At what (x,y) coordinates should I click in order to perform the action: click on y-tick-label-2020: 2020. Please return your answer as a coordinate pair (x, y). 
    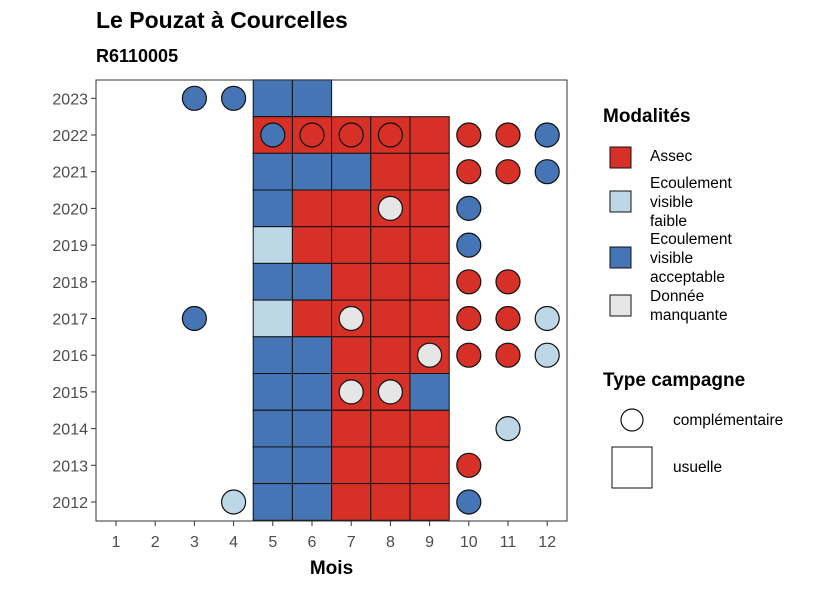
    Looking at the image, I should click on (70, 209).